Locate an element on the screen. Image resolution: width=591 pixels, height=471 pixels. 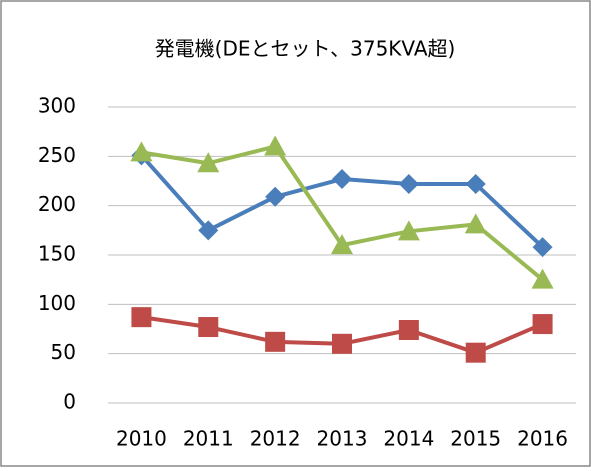
y-tick-label: 50 is located at coordinates (63, 352).